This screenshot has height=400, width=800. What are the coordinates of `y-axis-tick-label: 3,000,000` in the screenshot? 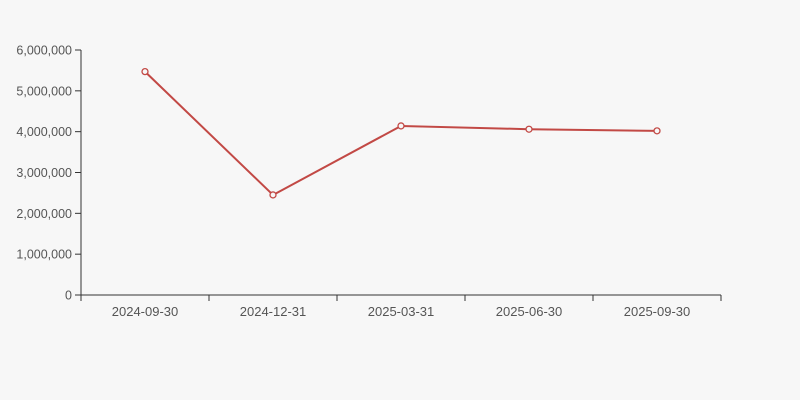 It's located at (44, 173).